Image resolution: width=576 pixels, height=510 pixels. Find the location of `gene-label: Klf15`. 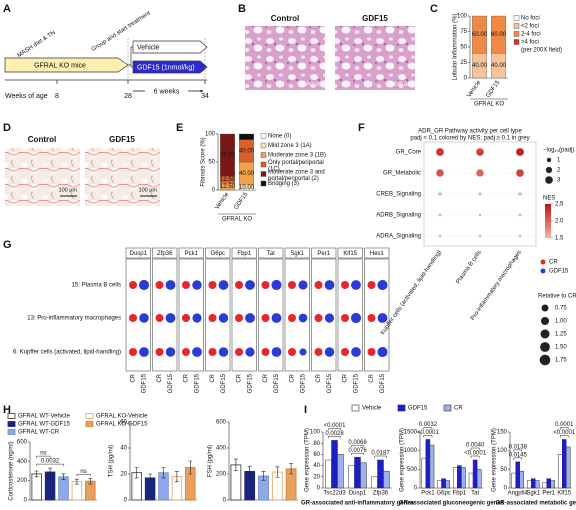

gene-label: Klf15 is located at coordinates (350, 254).